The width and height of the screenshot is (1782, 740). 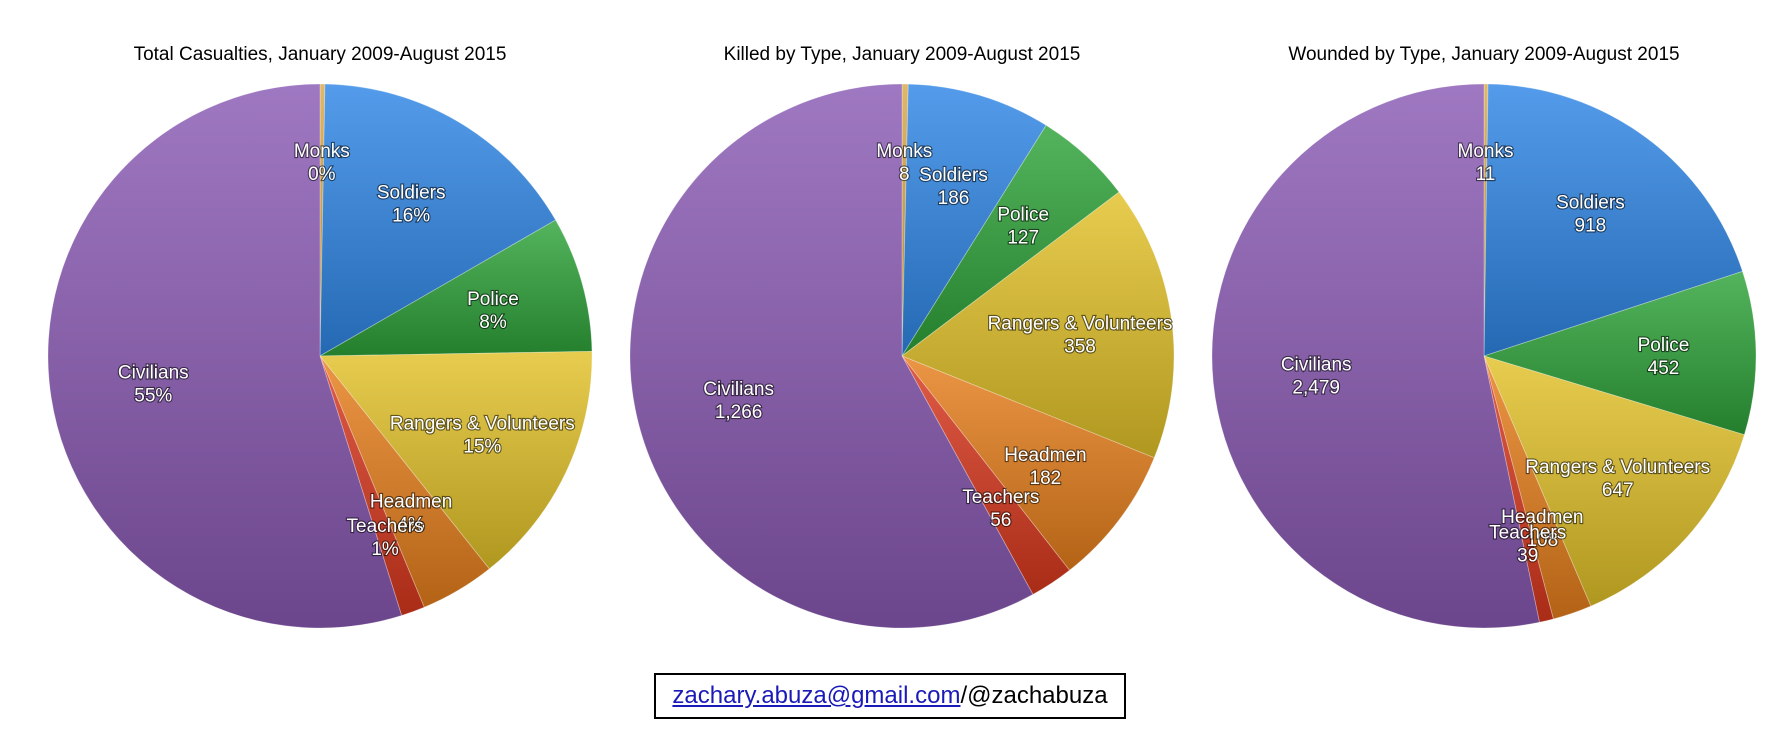 I want to click on slice-label-civilians: Civilians 2,479, so click(x=1316, y=376).